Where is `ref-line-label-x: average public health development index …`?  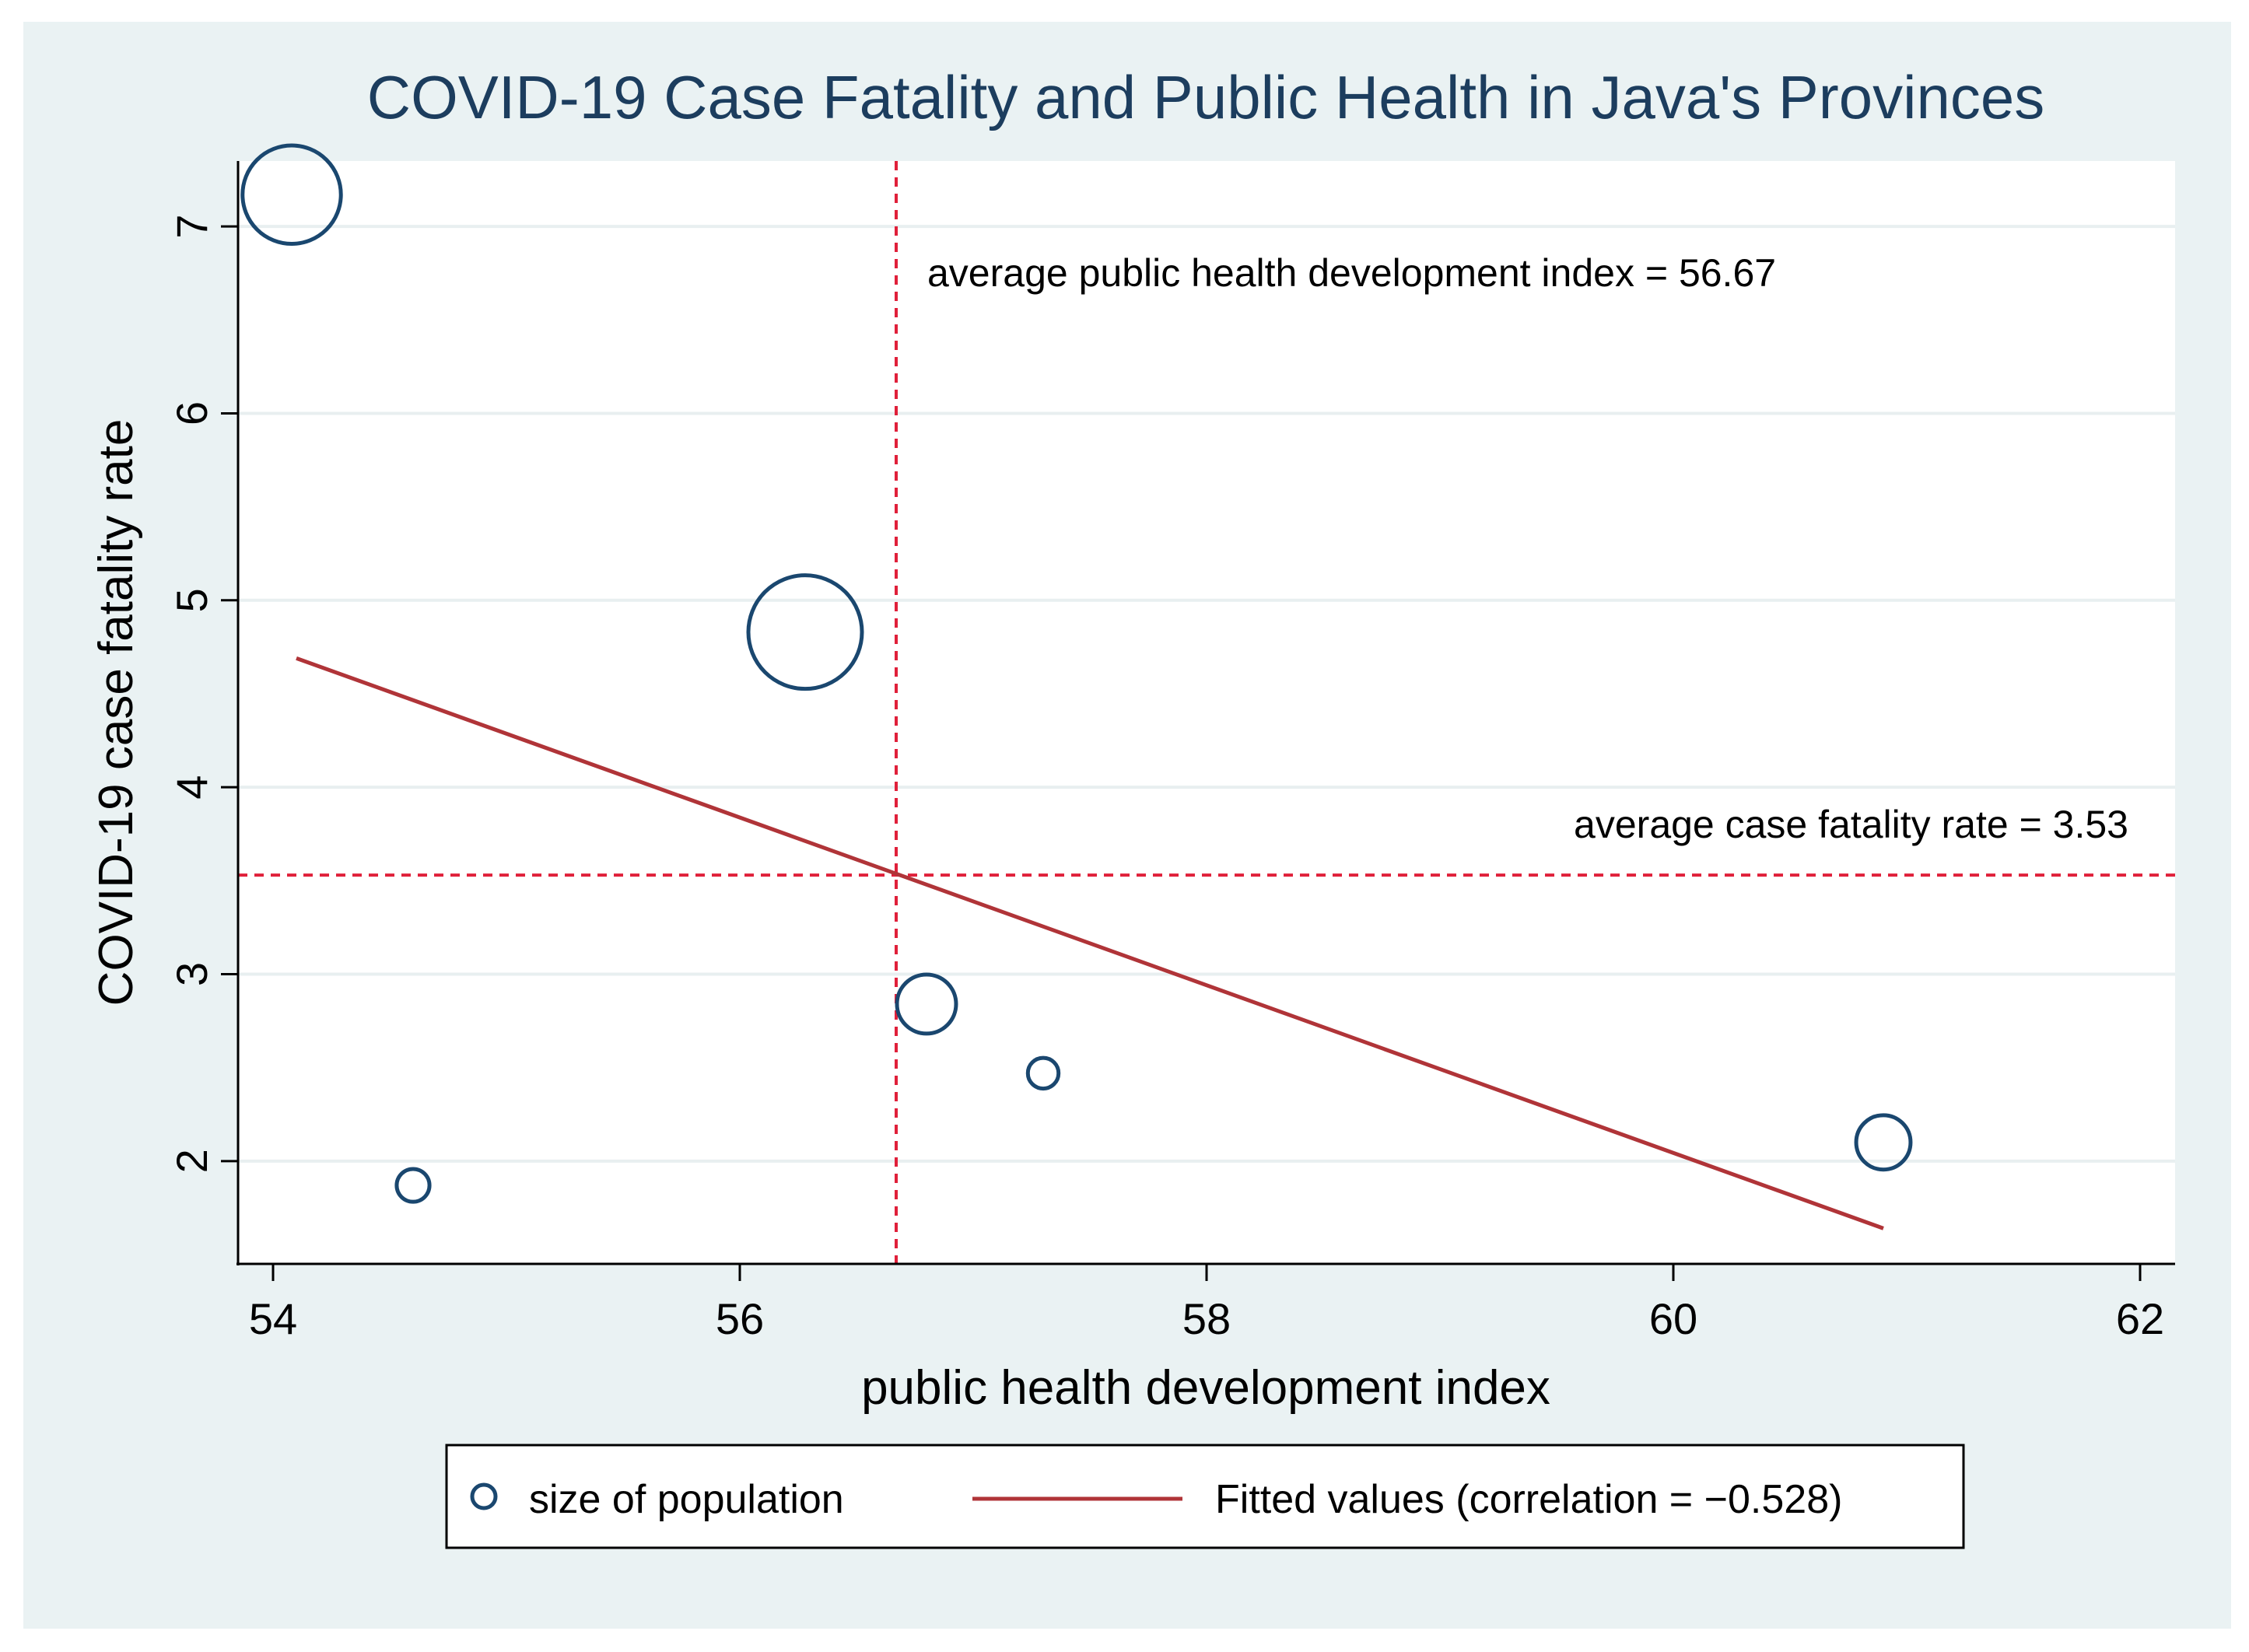
ref-line-label-x: average public health development index … is located at coordinates (1351, 273).